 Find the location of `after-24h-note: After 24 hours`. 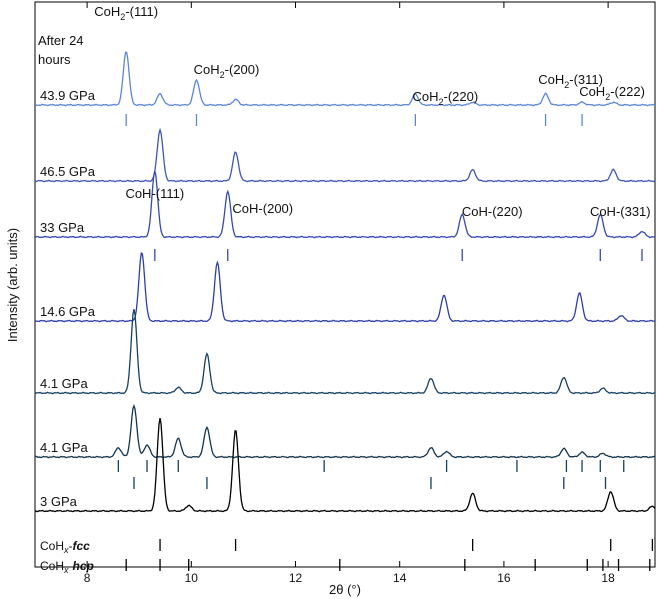

after-24h-note: After 24 hours is located at coordinates (61, 50).